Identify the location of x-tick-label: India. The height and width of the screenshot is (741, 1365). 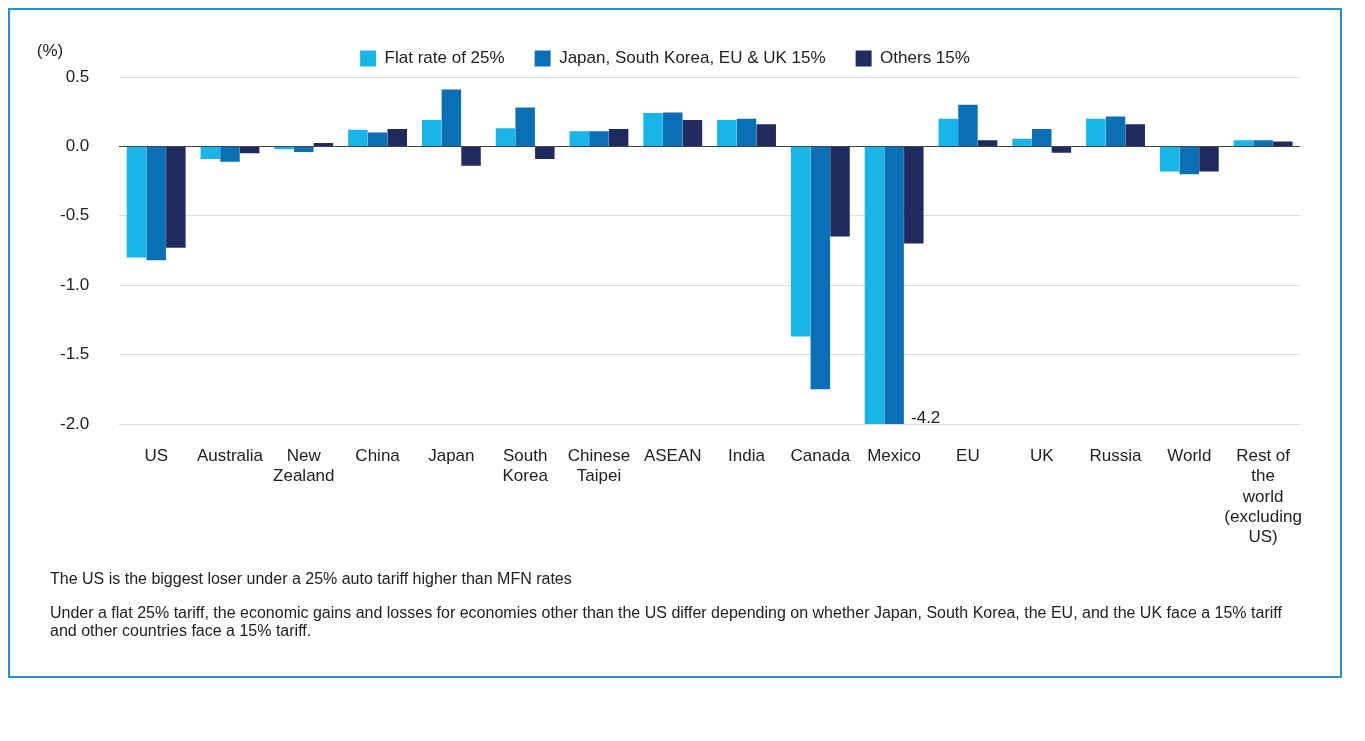
(747, 455).